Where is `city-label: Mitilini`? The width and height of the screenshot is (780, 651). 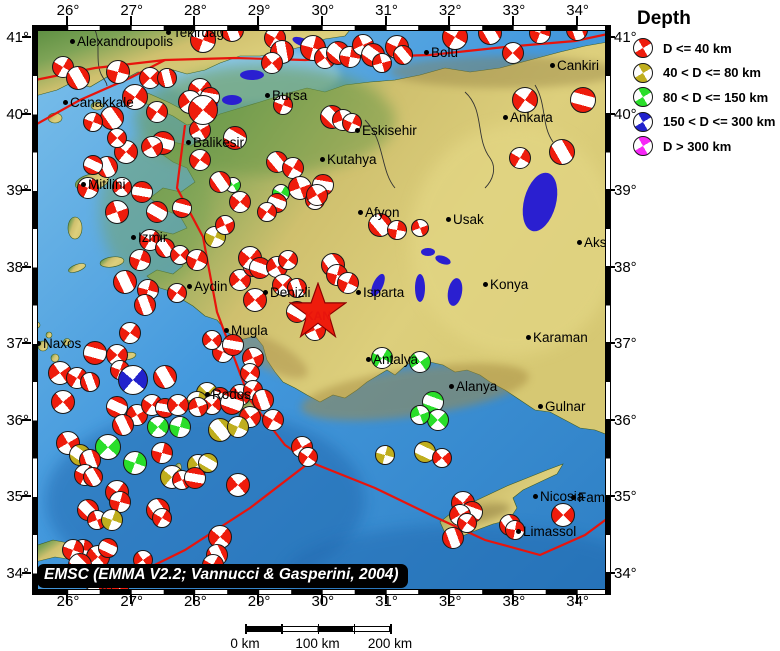
city-label: Mitilini is located at coordinates (107, 185).